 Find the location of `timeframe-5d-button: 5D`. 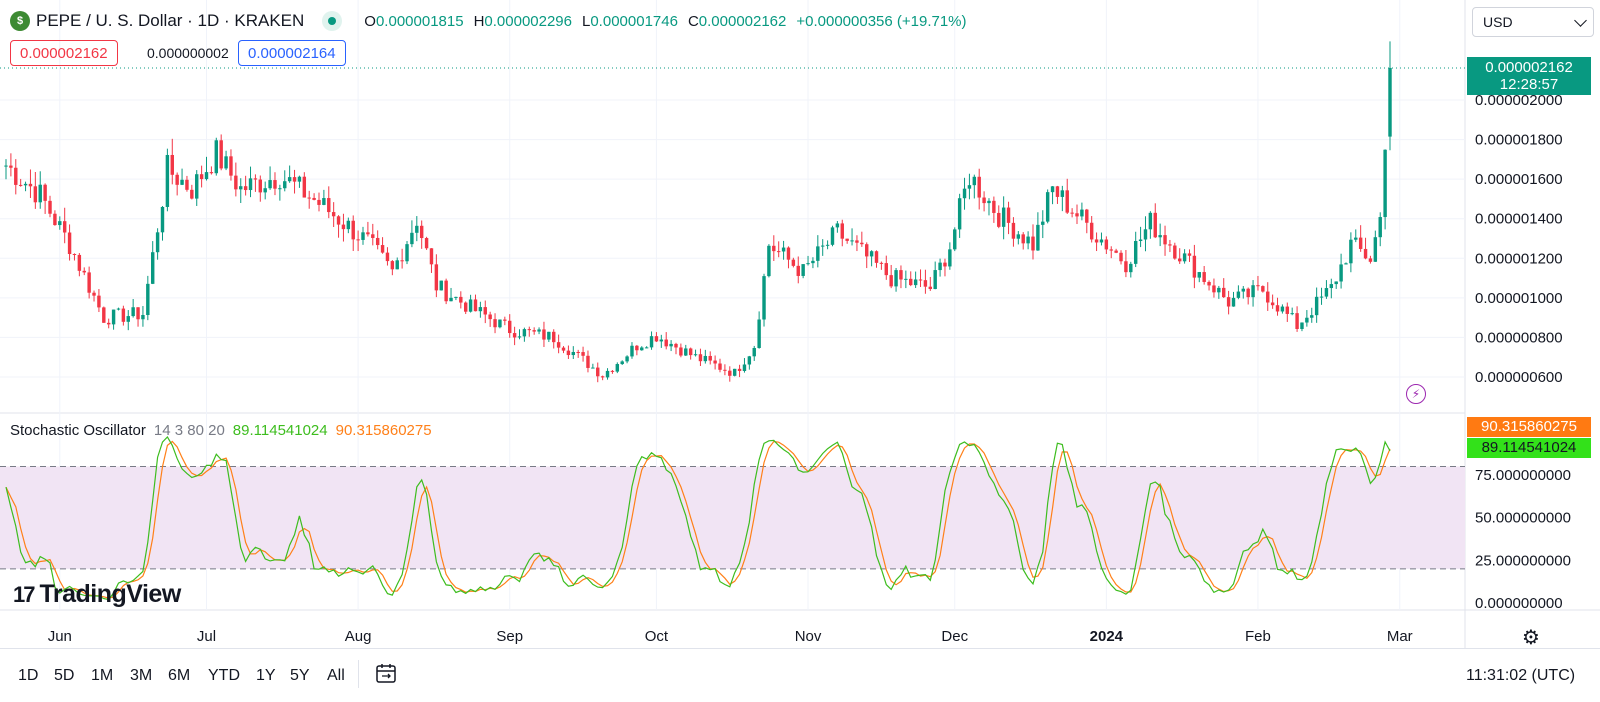

timeframe-5d-button: 5D is located at coordinates (64, 675).